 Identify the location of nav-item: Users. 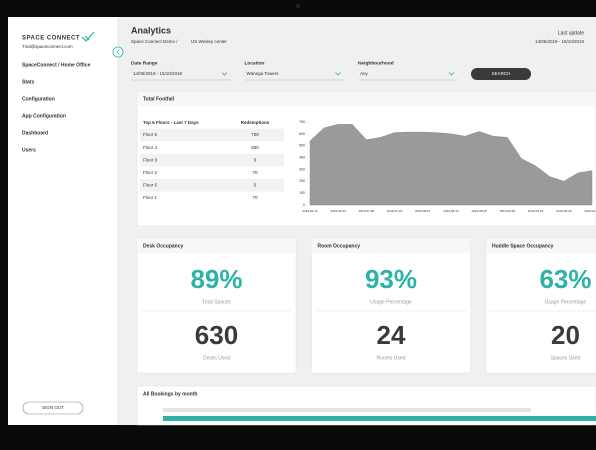
(29, 150).